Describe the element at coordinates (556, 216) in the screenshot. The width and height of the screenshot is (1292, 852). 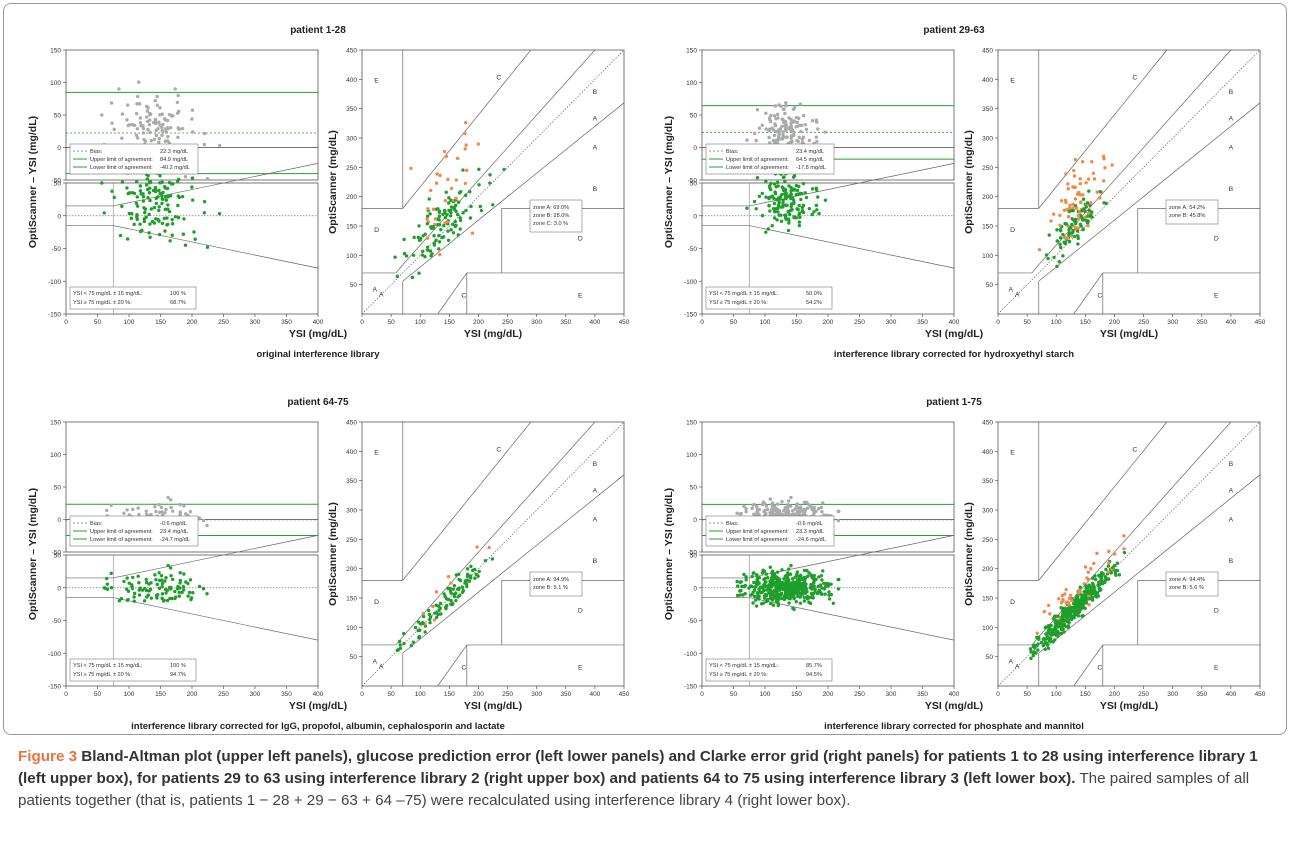
I see `clarke-zone-box` at that location.